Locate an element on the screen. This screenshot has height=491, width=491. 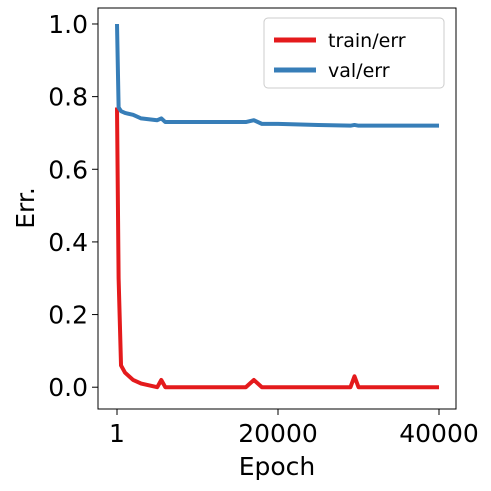
legend-label: train/err is located at coordinates (367, 41).